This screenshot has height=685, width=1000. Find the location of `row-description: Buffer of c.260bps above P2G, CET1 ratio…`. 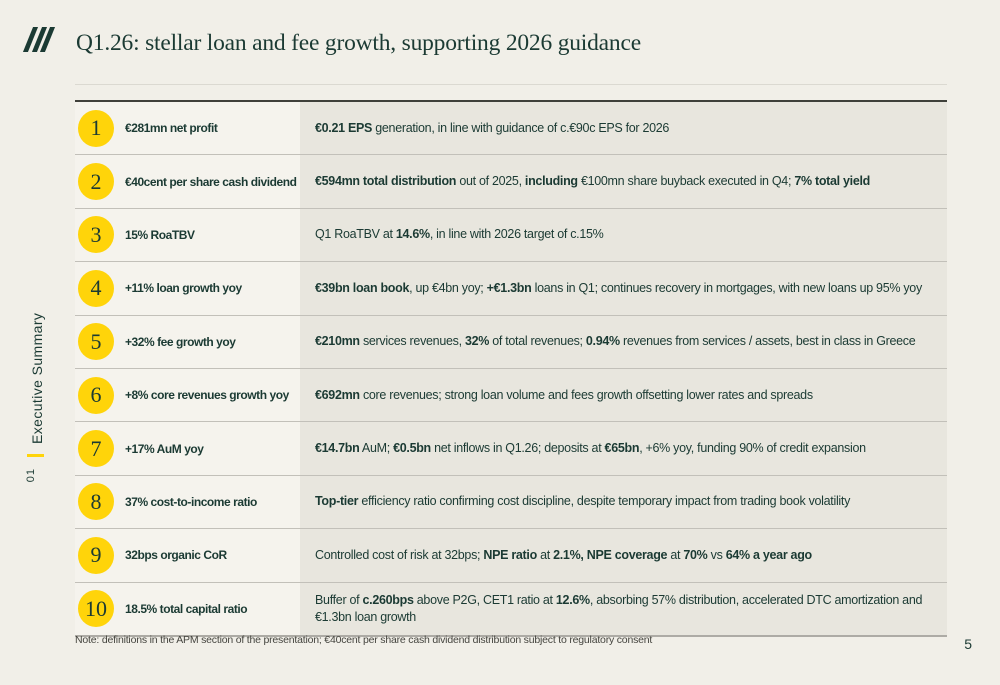

row-description: Buffer of c.260bps above P2G, CET1 ratio… is located at coordinates (619, 608).